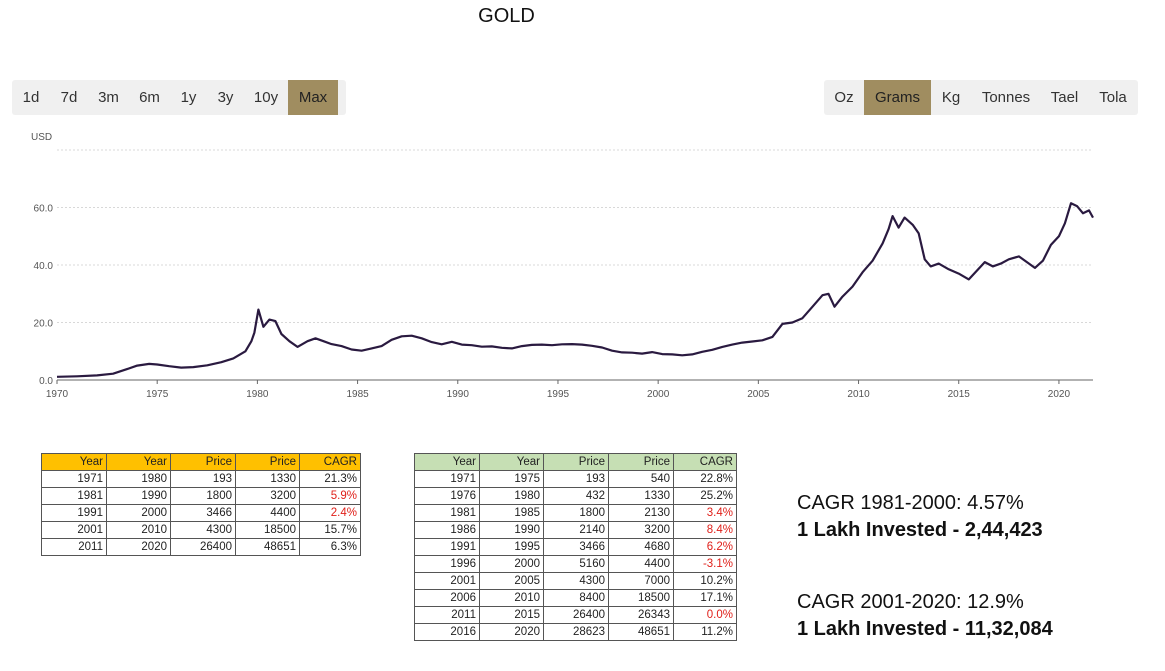 The height and width of the screenshot is (671, 1165). I want to click on unit-kg-button: Kg, so click(951, 97).